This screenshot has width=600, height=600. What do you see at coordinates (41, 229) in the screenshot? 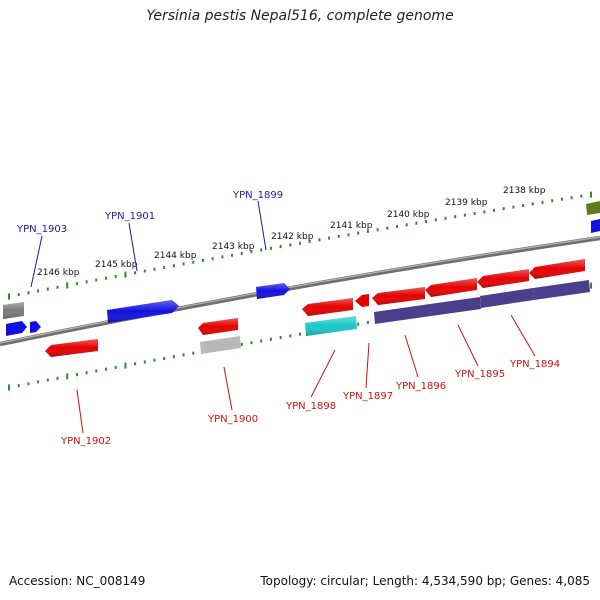
I see `gene-label: YPN_1903` at bounding box center [41, 229].